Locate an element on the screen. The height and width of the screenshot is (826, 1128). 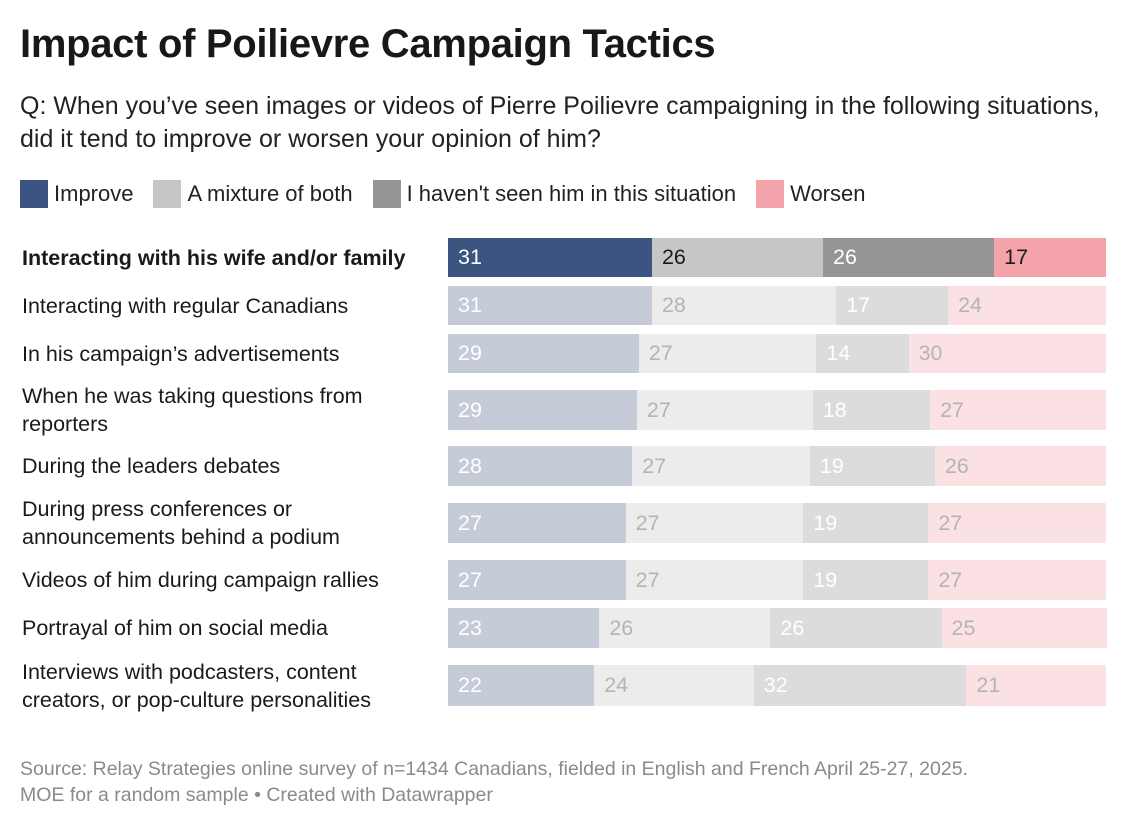
value-label-mixture-0: 26 is located at coordinates (673, 257).